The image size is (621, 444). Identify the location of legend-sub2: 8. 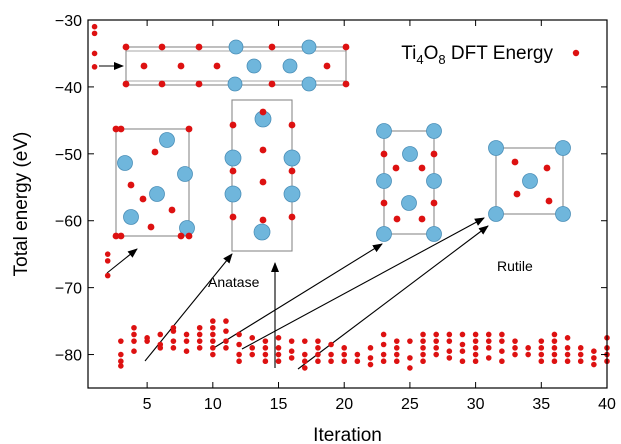
(441, 59).